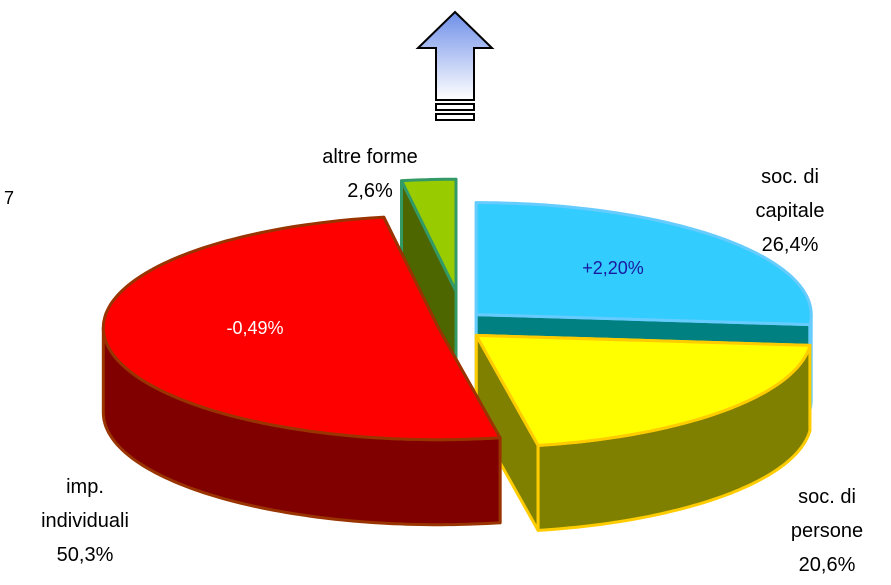 This screenshot has width=891, height=585. I want to click on value-label: 26,4%, so click(790, 245).